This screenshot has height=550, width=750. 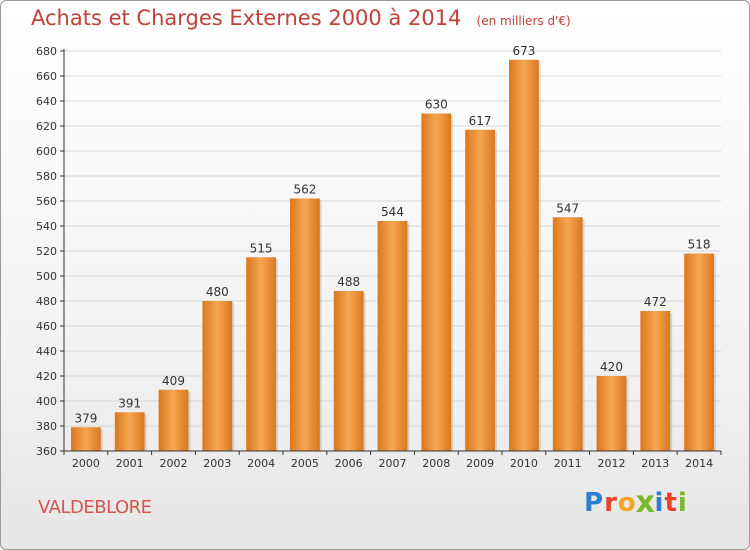 I want to click on x-tick-label: 2000, so click(x=86, y=463).